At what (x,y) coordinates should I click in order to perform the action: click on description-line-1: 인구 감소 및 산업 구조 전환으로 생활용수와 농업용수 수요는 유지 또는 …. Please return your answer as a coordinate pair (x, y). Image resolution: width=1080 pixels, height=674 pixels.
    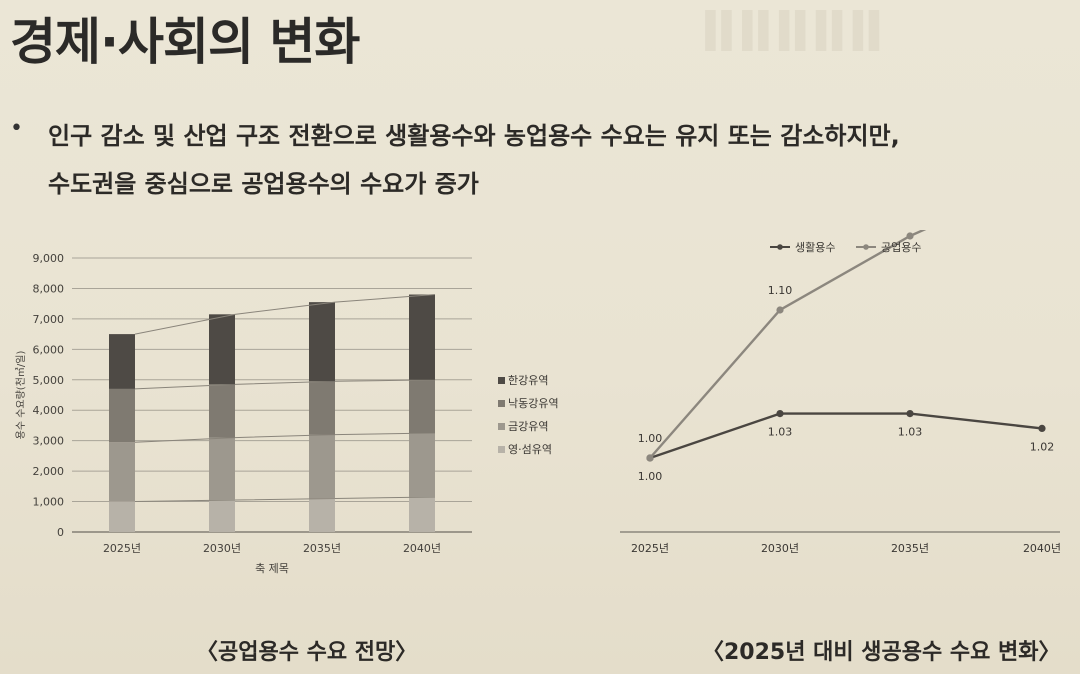
    Looking at the image, I should click on (474, 136).